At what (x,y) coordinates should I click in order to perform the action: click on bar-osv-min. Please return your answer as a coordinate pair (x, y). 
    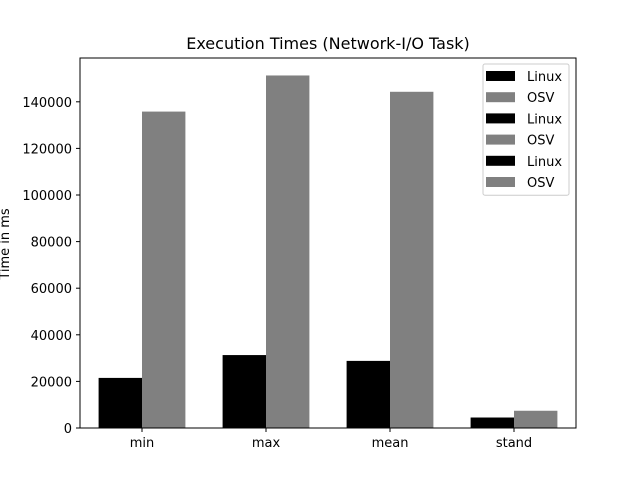
    Looking at the image, I should click on (164, 270).